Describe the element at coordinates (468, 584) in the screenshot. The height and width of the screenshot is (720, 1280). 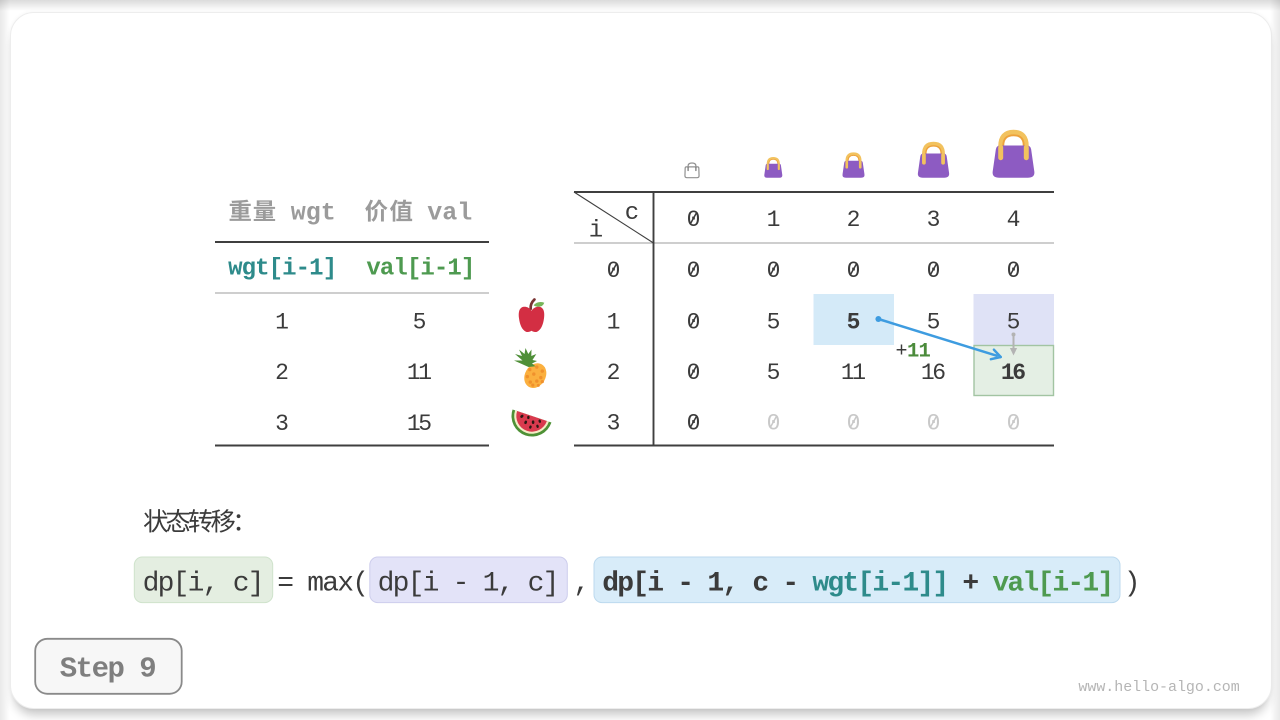
I see `svg-text: dp[i - 1, c]` at that location.